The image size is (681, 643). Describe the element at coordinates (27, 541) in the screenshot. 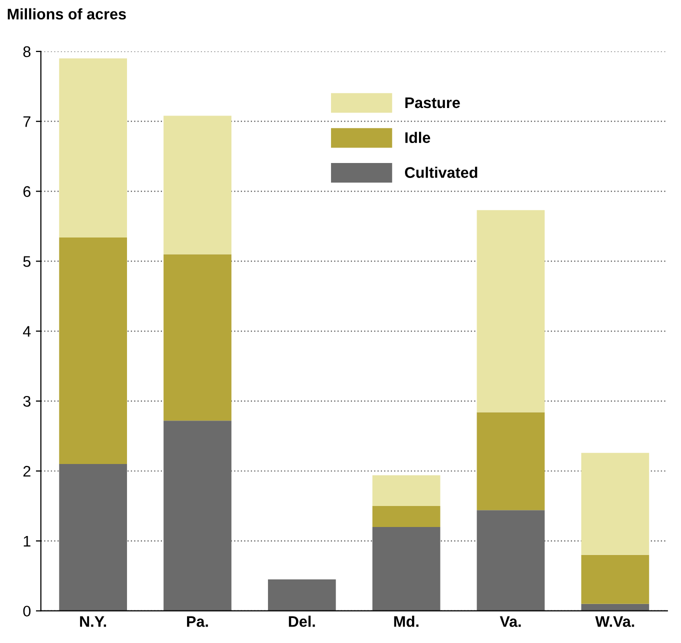

I see `y-tick-label: 1` at that location.